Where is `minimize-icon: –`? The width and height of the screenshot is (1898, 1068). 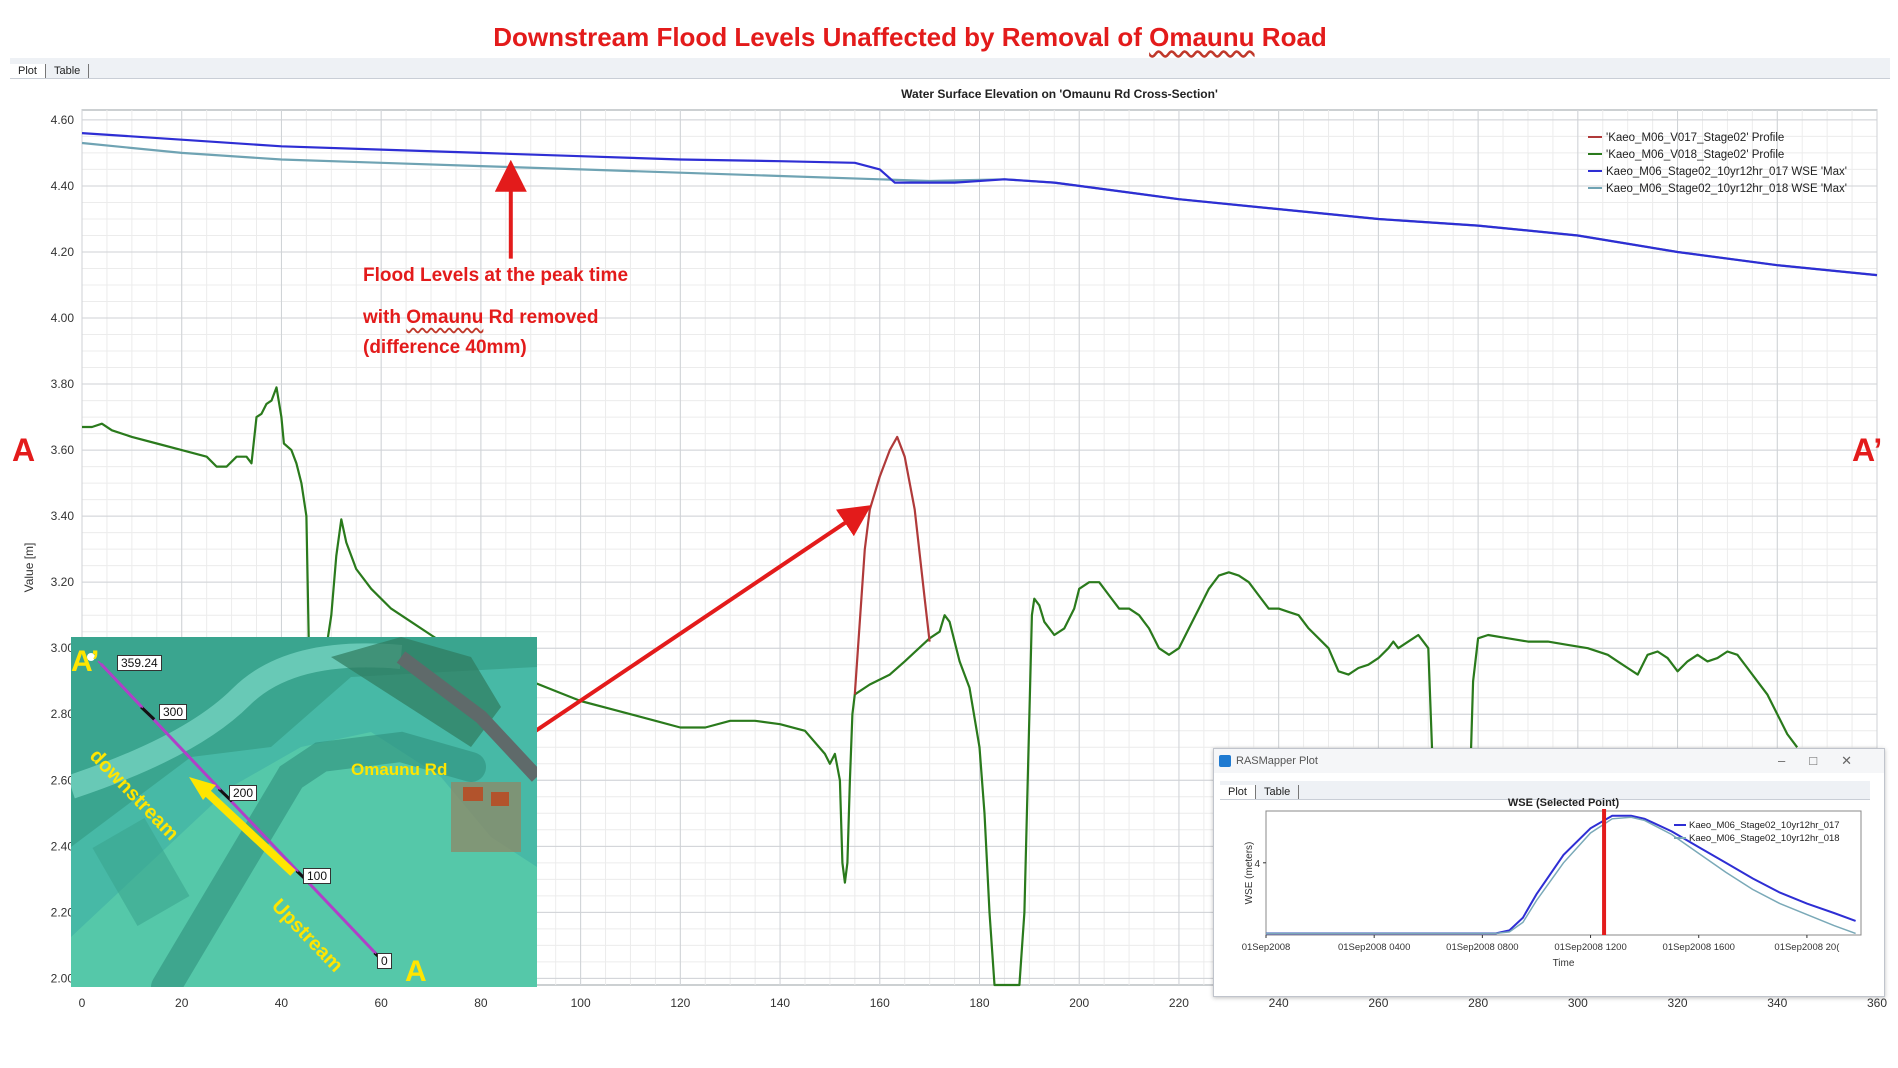
minimize-icon: – is located at coordinates (1794, 760).